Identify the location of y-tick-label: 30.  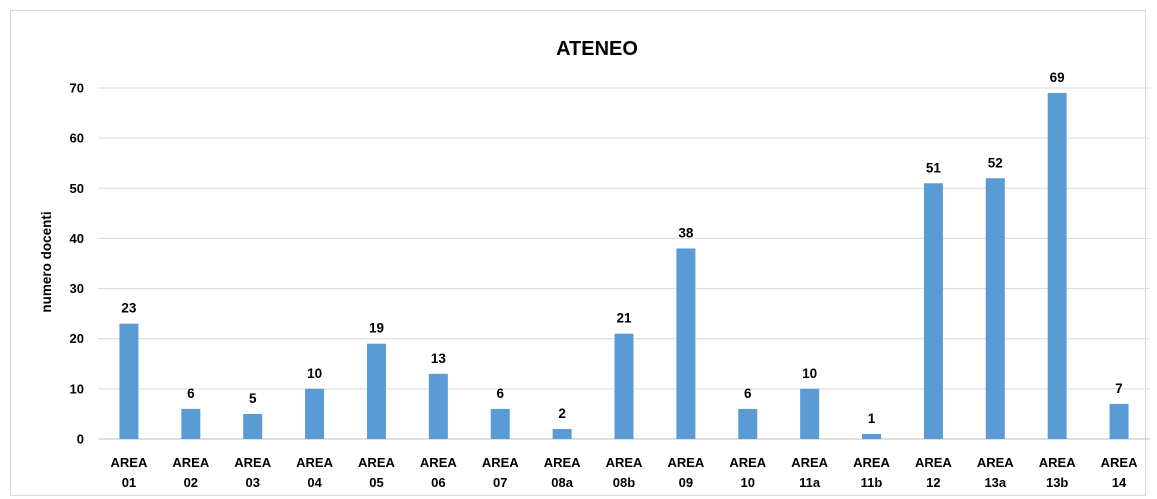
(77, 288).